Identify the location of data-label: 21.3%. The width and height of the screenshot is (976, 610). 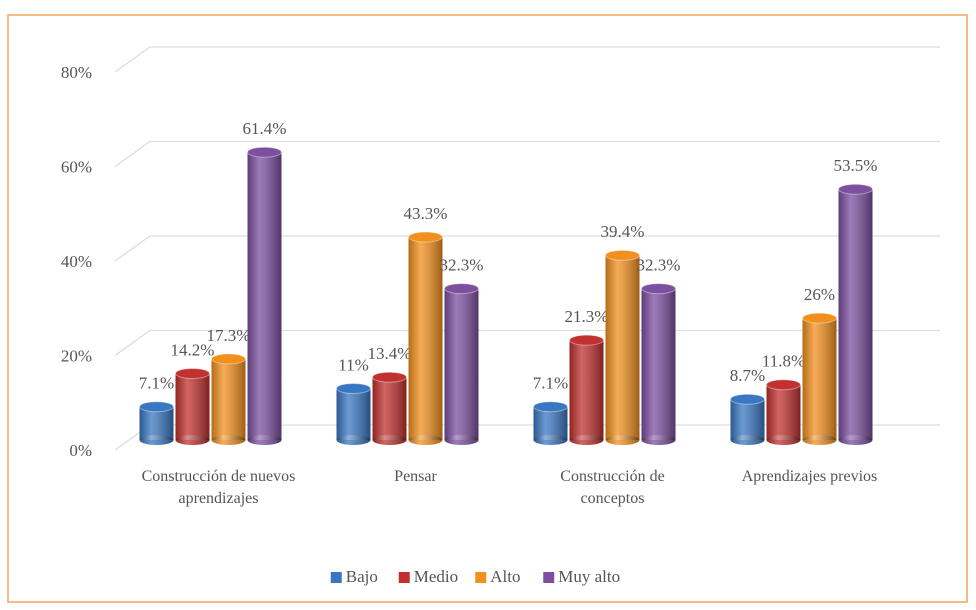
(587, 316).